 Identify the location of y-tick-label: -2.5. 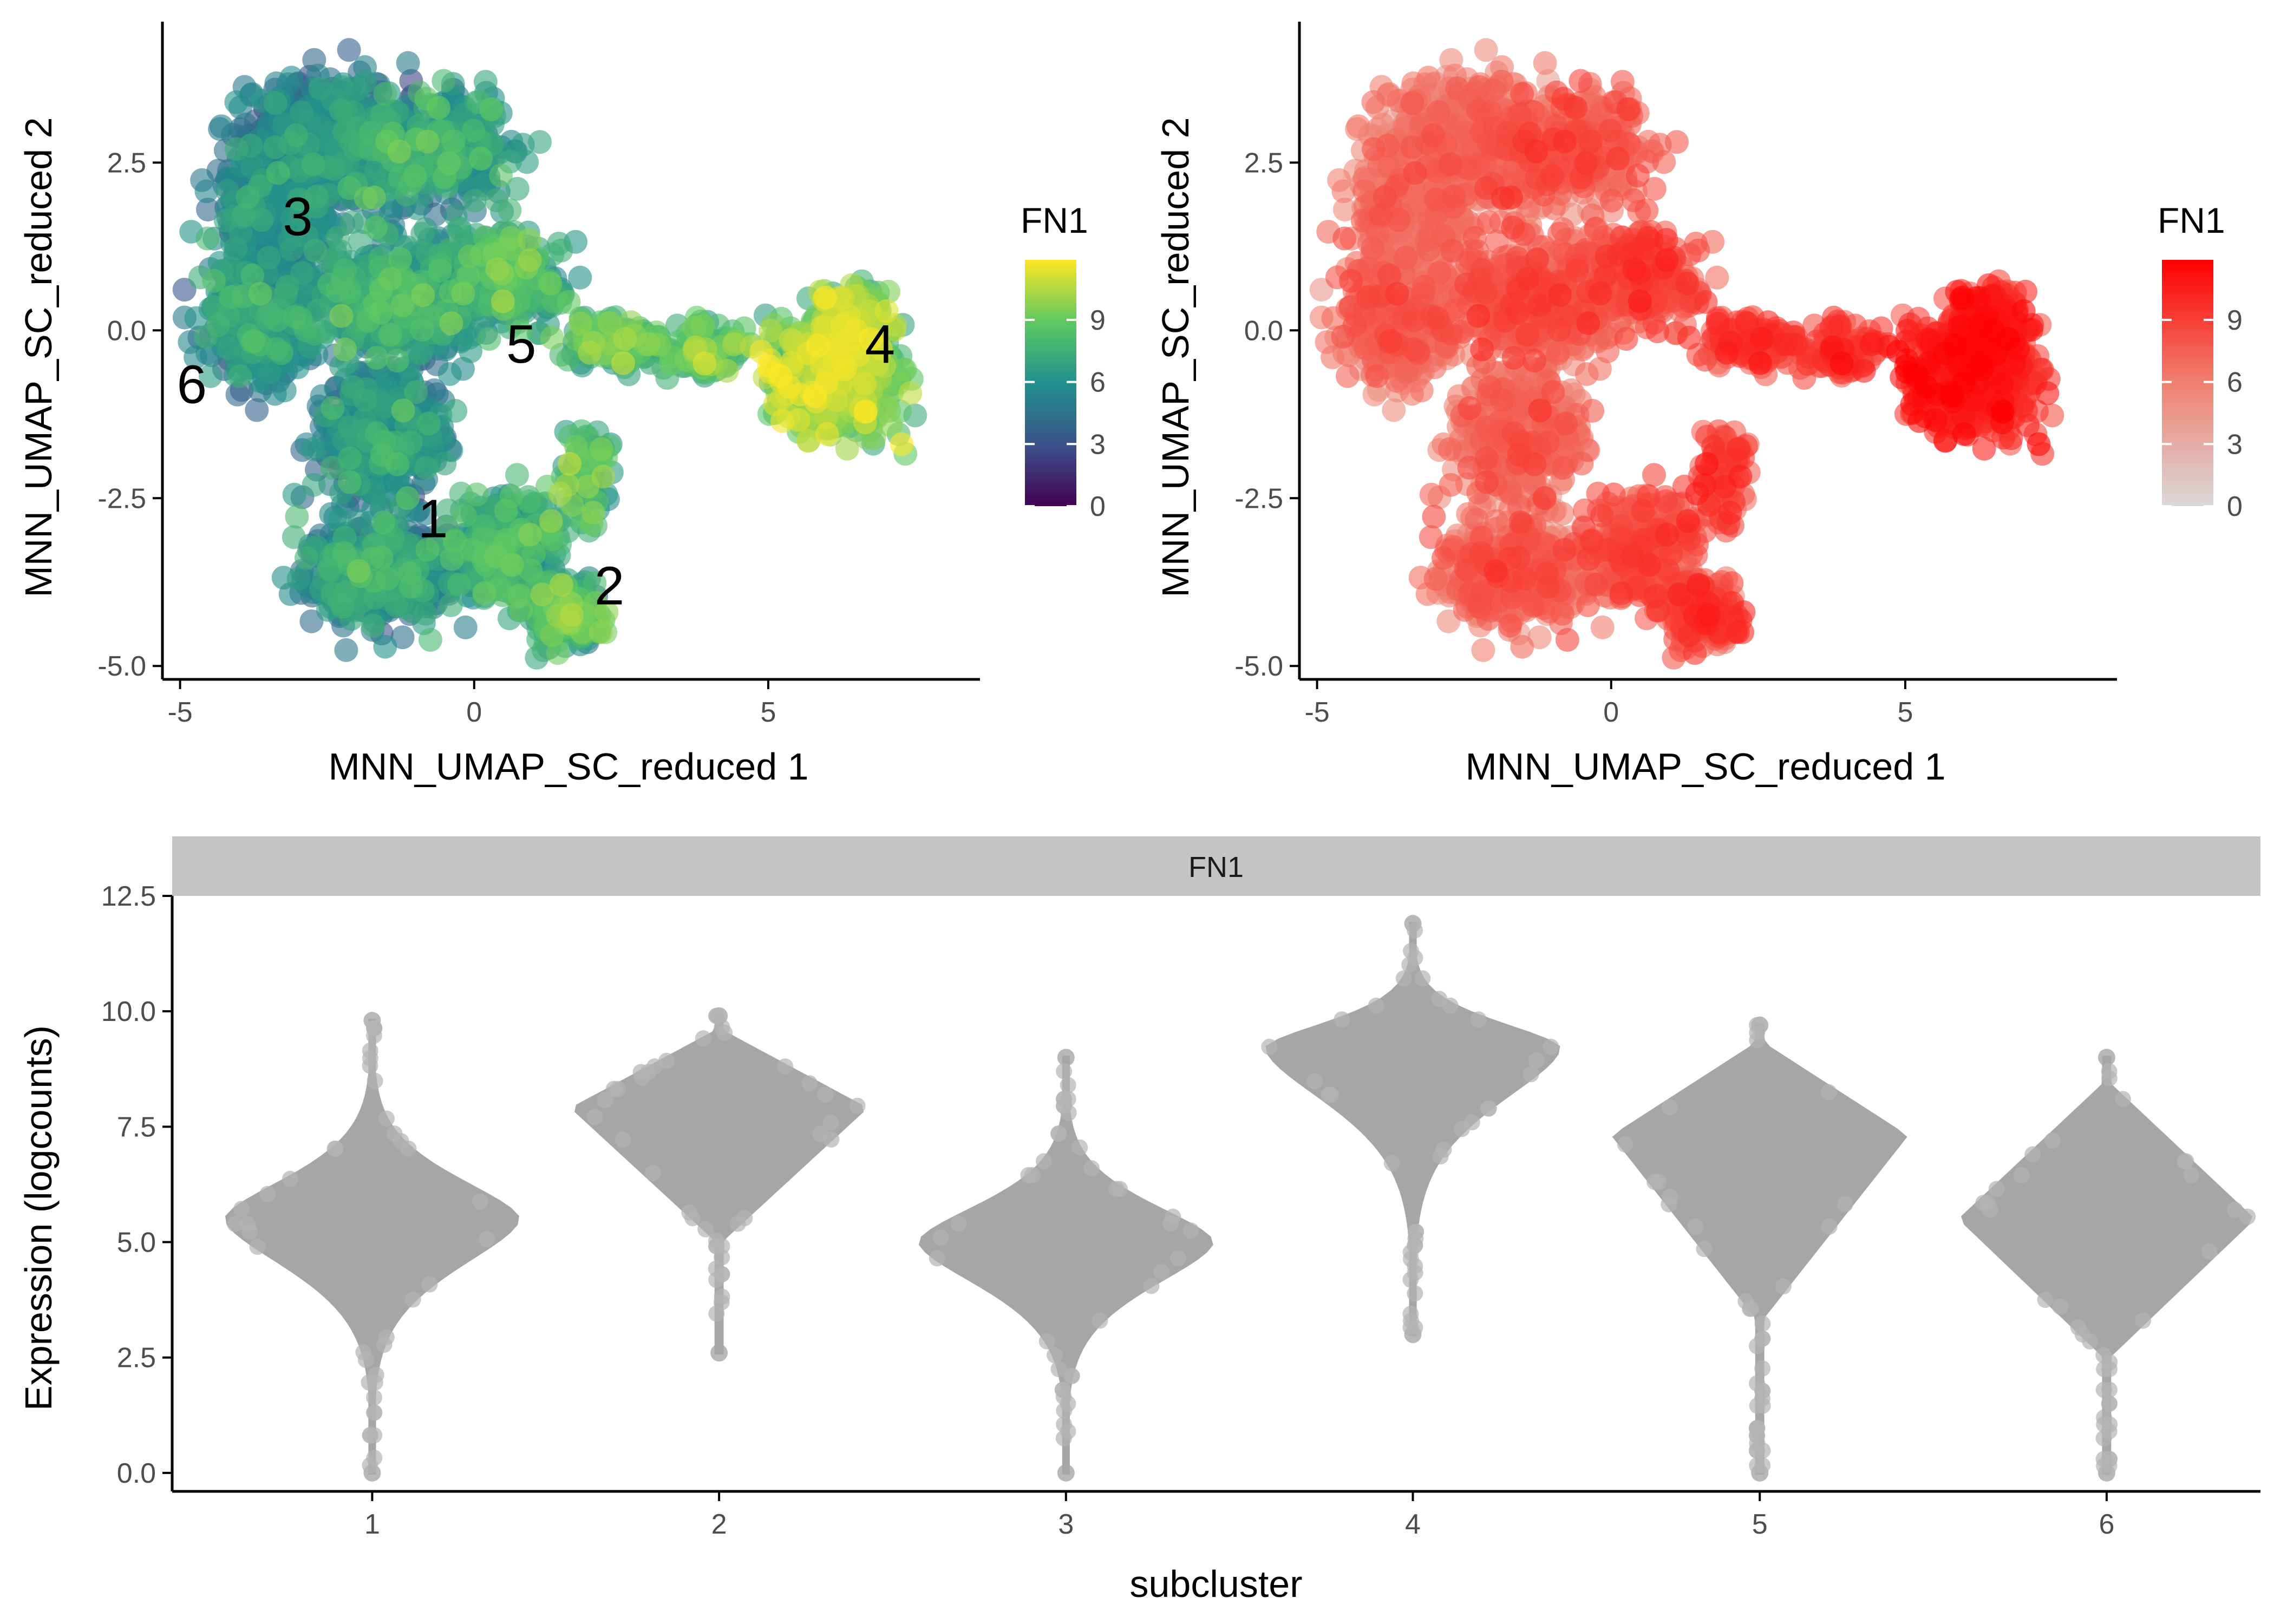
(122, 498).